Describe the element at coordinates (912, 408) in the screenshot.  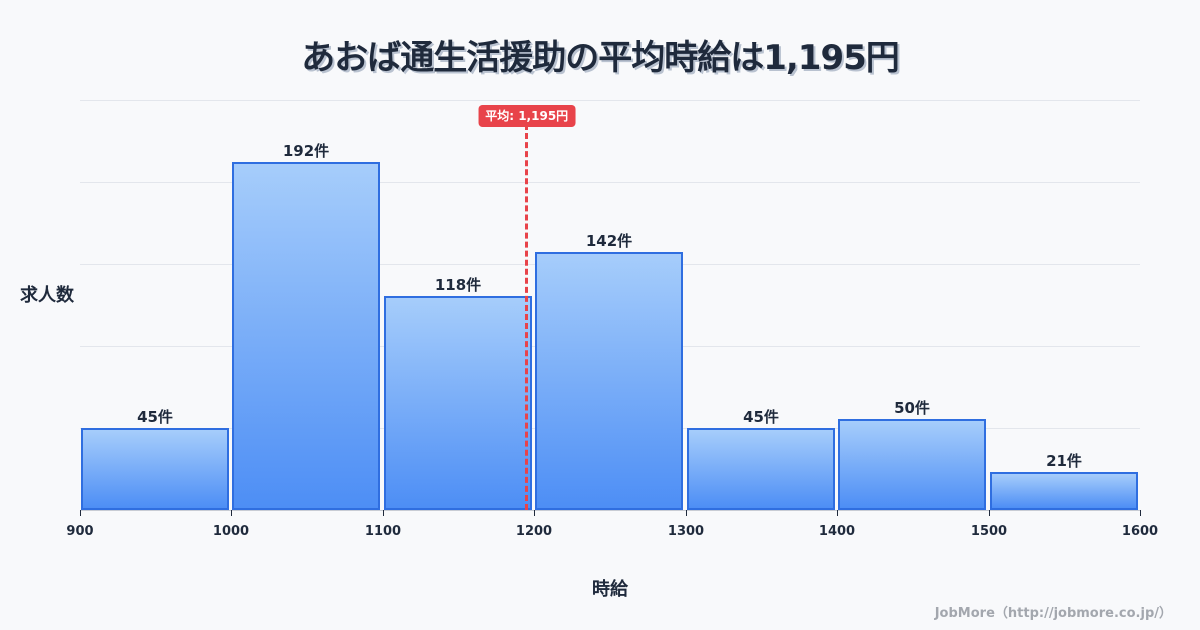
I see `bar-value-label: 50件` at that location.